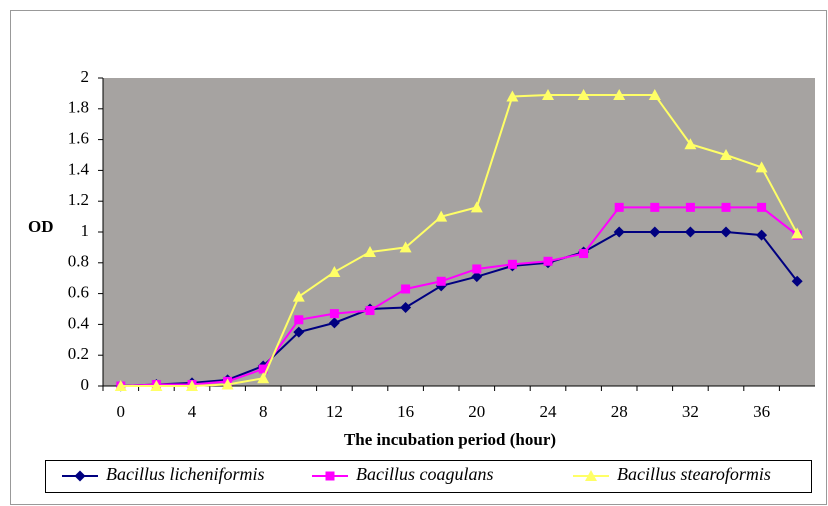 Image resolution: width=828 pixels, height=506 pixels. Describe the element at coordinates (41, 226) in the screenshot. I see `y-axis-label: OD` at that location.